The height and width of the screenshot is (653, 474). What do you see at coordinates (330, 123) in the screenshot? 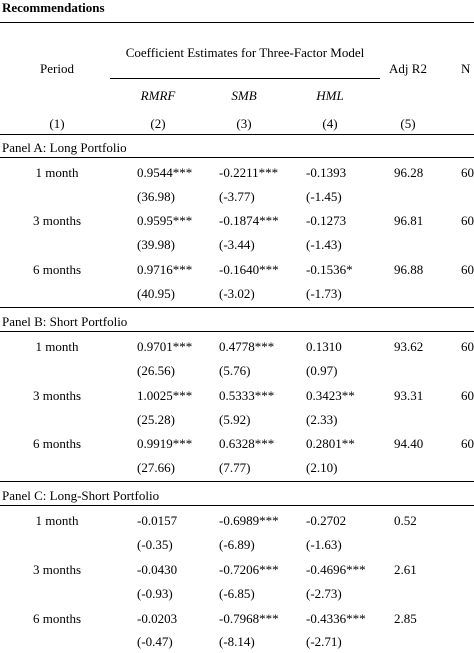
I see `column-number-4: (4)` at bounding box center [330, 123].